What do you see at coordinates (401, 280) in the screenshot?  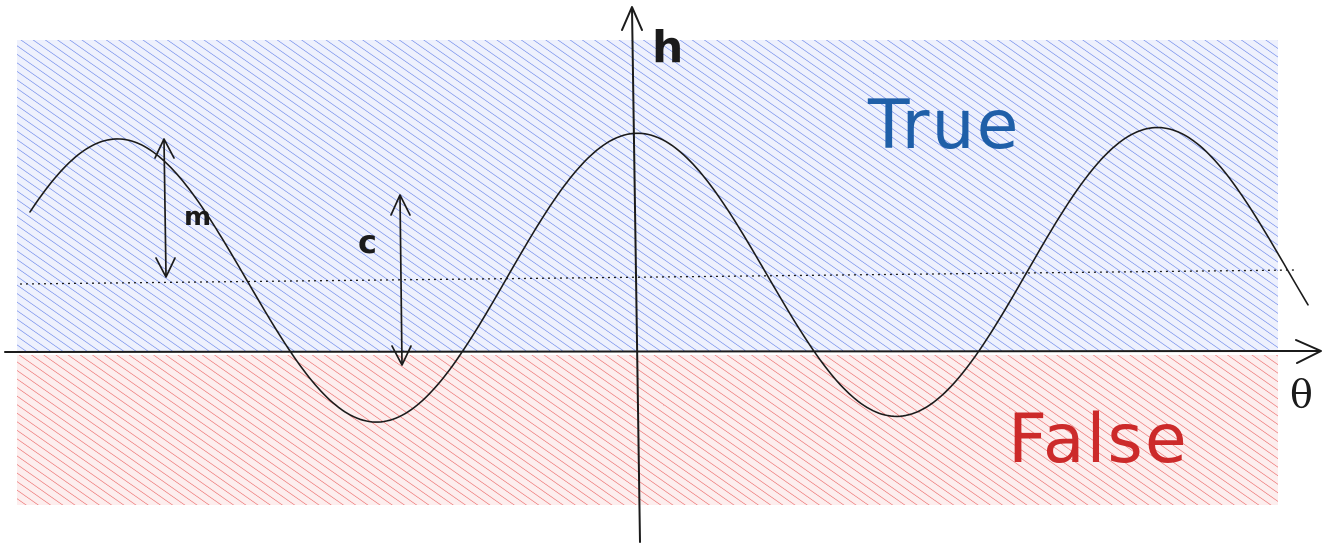 I see `offset-arrow` at bounding box center [401, 280].